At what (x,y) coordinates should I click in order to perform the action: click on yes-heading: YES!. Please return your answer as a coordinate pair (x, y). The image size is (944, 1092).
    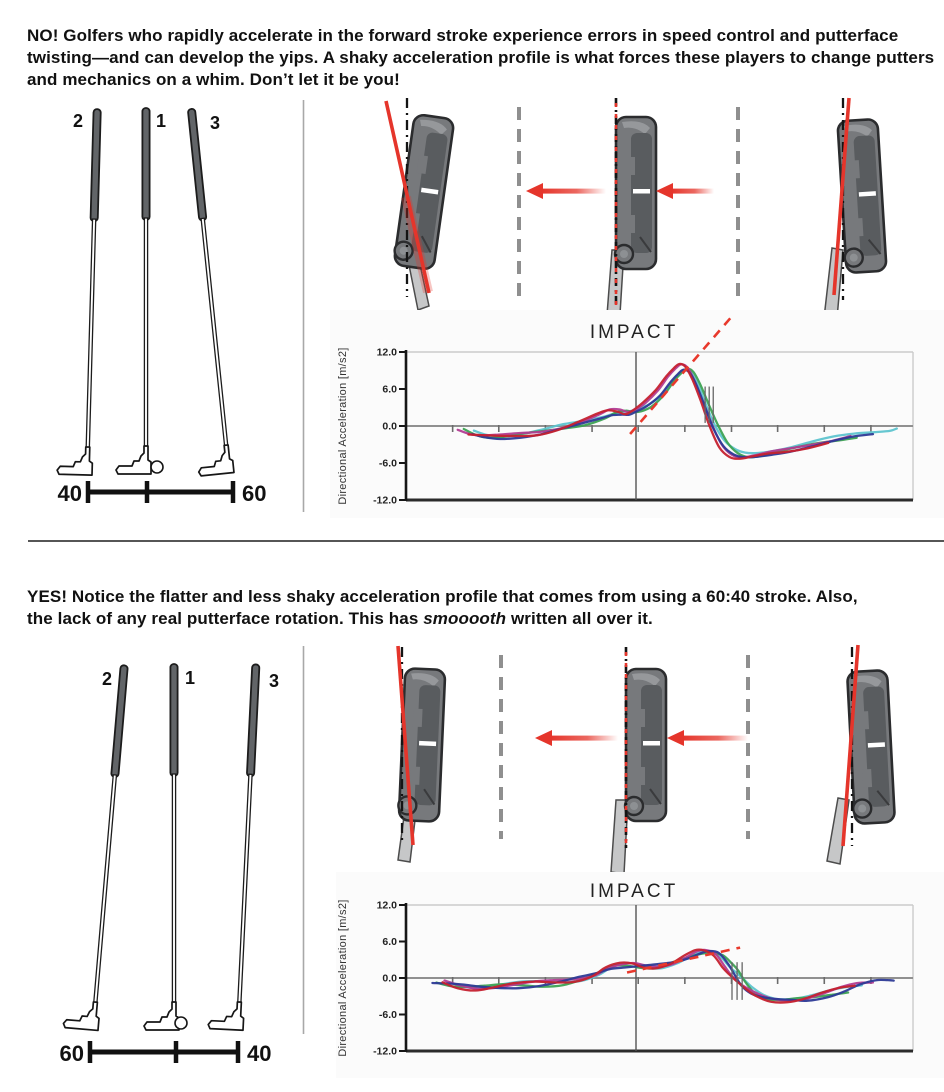
    Looking at the image, I should click on (47, 596).